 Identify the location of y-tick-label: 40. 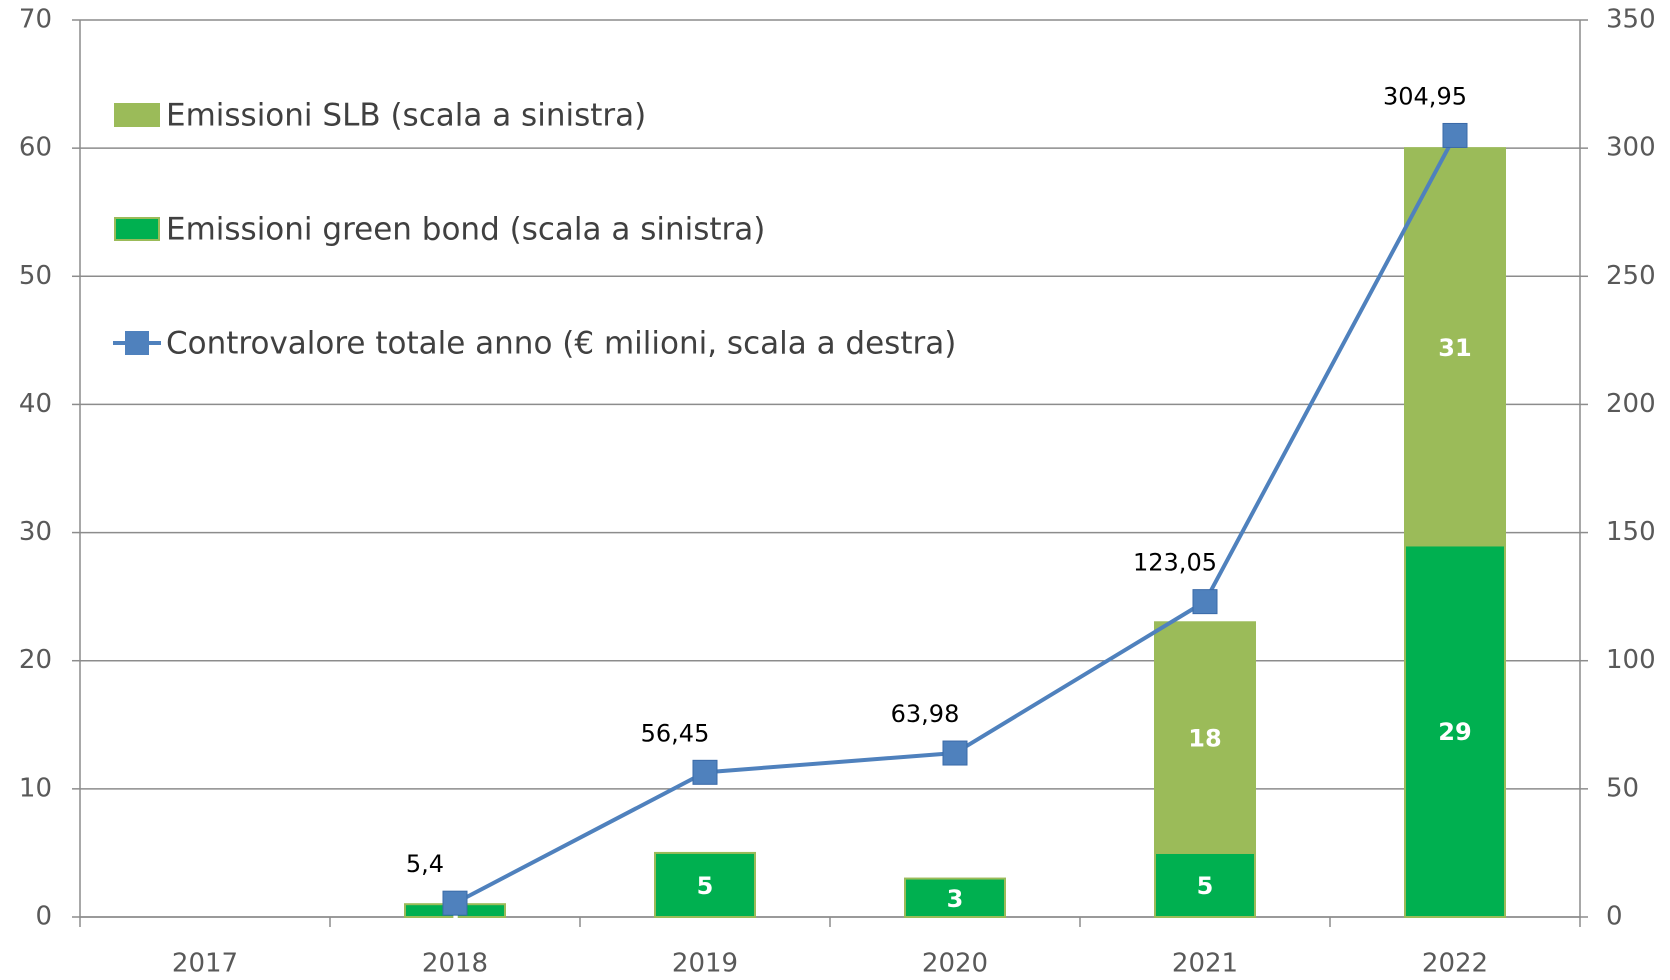
(35, 404).